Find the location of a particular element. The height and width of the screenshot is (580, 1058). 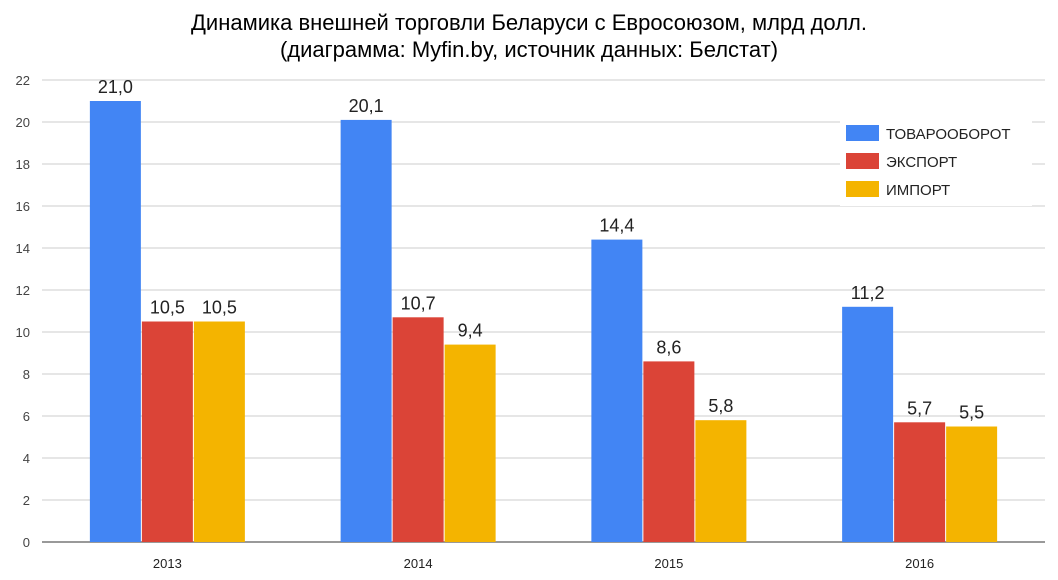

y-tick-label: 8 is located at coordinates (26, 374).